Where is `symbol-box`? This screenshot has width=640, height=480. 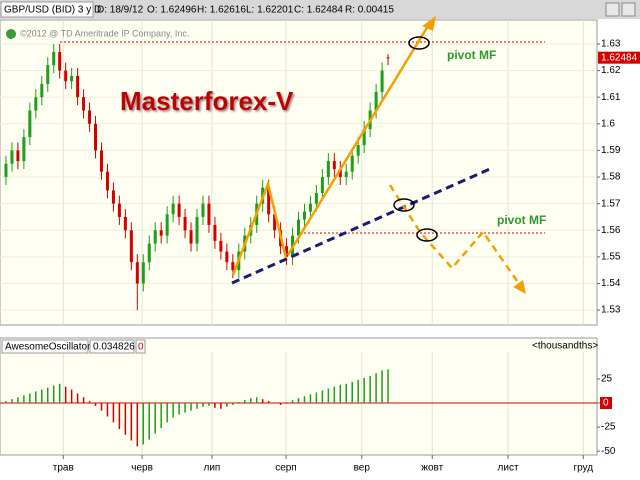
symbol-box is located at coordinates (47, 9).